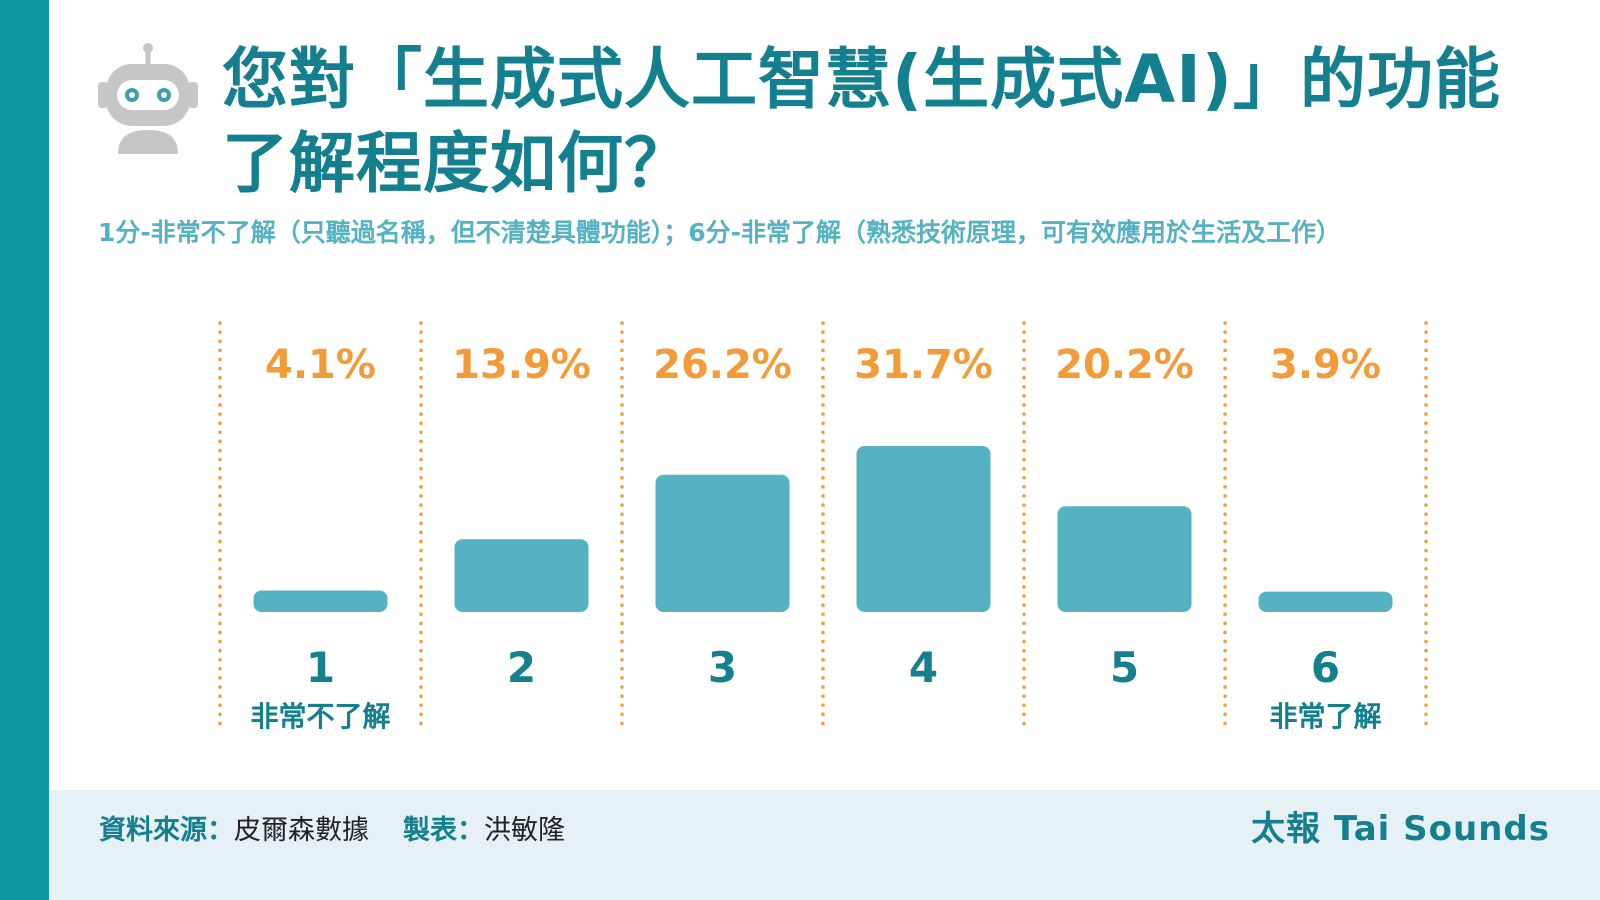 The width and height of the screenshot is (1600, 900). What do you see at coordinates (923, 365) in the screenshot?
I see `value-label-4: 31.7%` at bounding box center [923, 365].